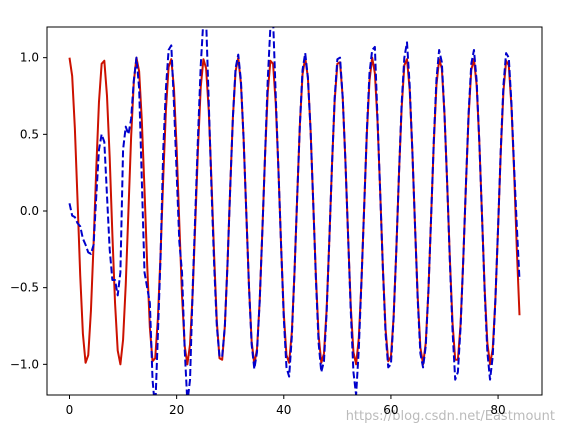 This screenshot has width=564, height=440. I want to click on y-tick-label: −0.5, so click(24, 288).